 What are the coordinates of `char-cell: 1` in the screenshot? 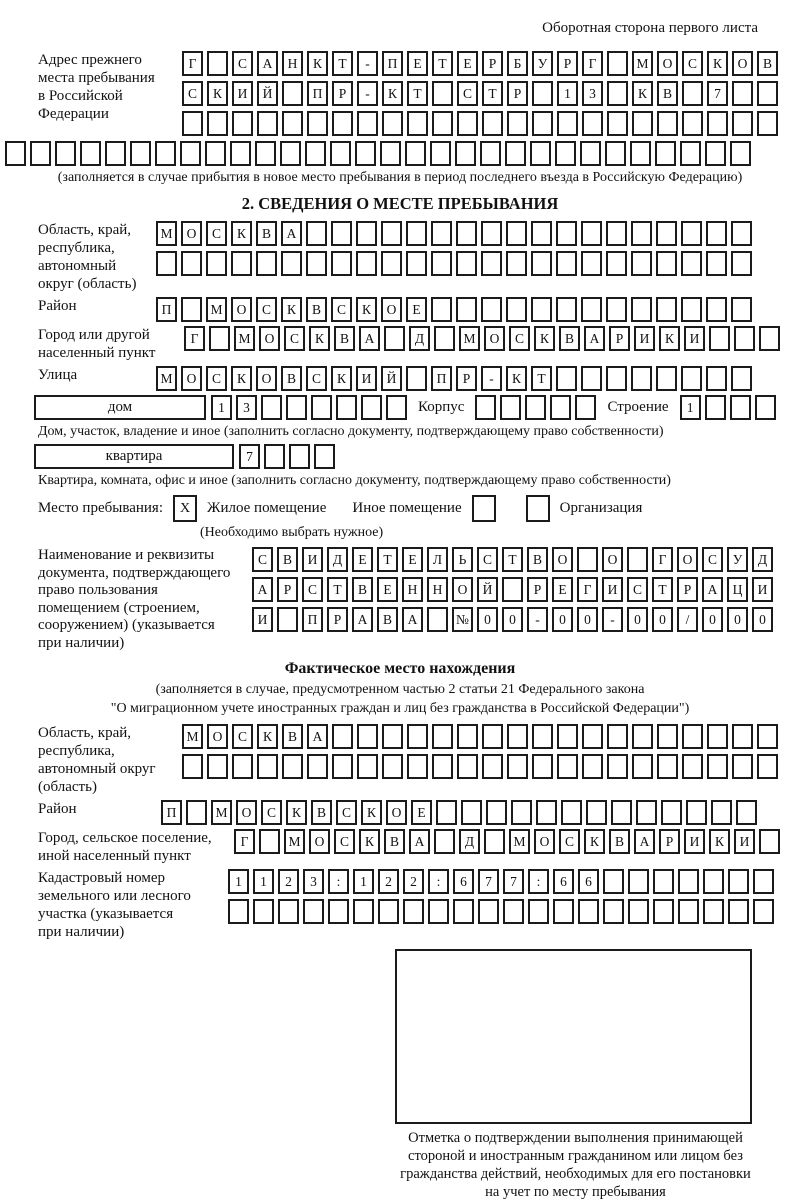 It's located at (690, 407).